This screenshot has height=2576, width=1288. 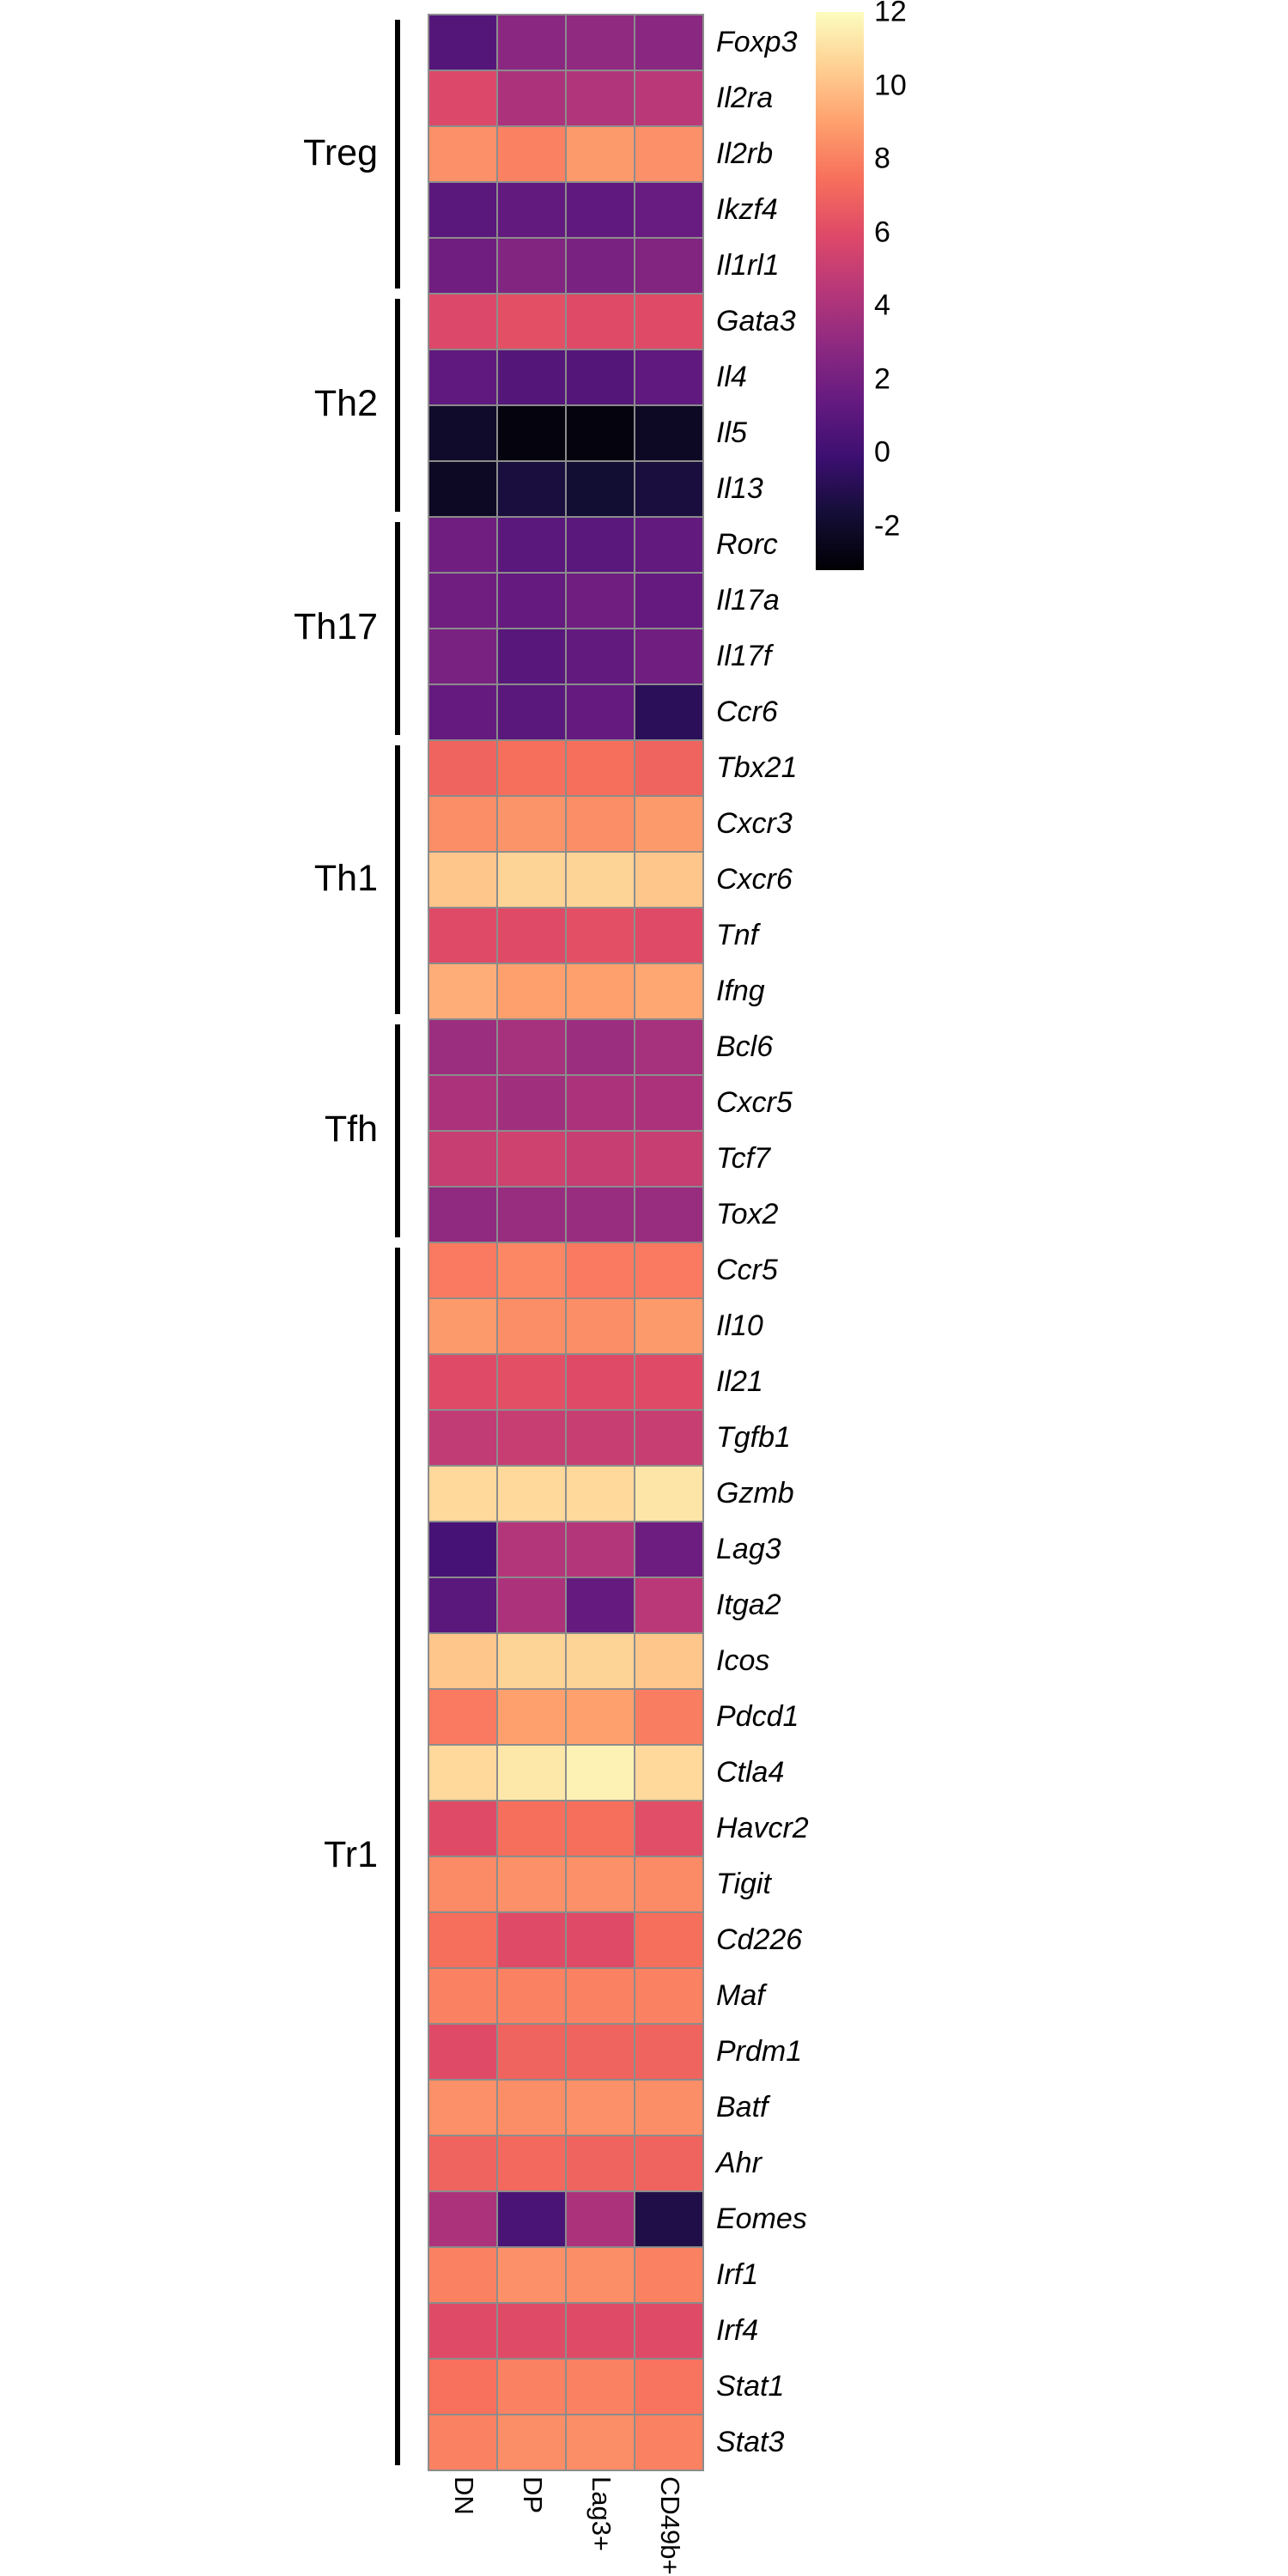 What do you see at coordinates (745, 98) in the screenshot?
I see `gene-label: Il2ra` at bounding box center [745, 98].